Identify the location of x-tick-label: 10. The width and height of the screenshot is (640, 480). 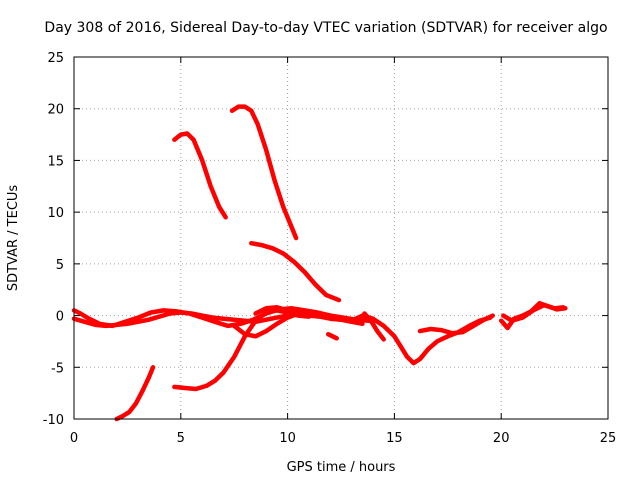
(287, 438).